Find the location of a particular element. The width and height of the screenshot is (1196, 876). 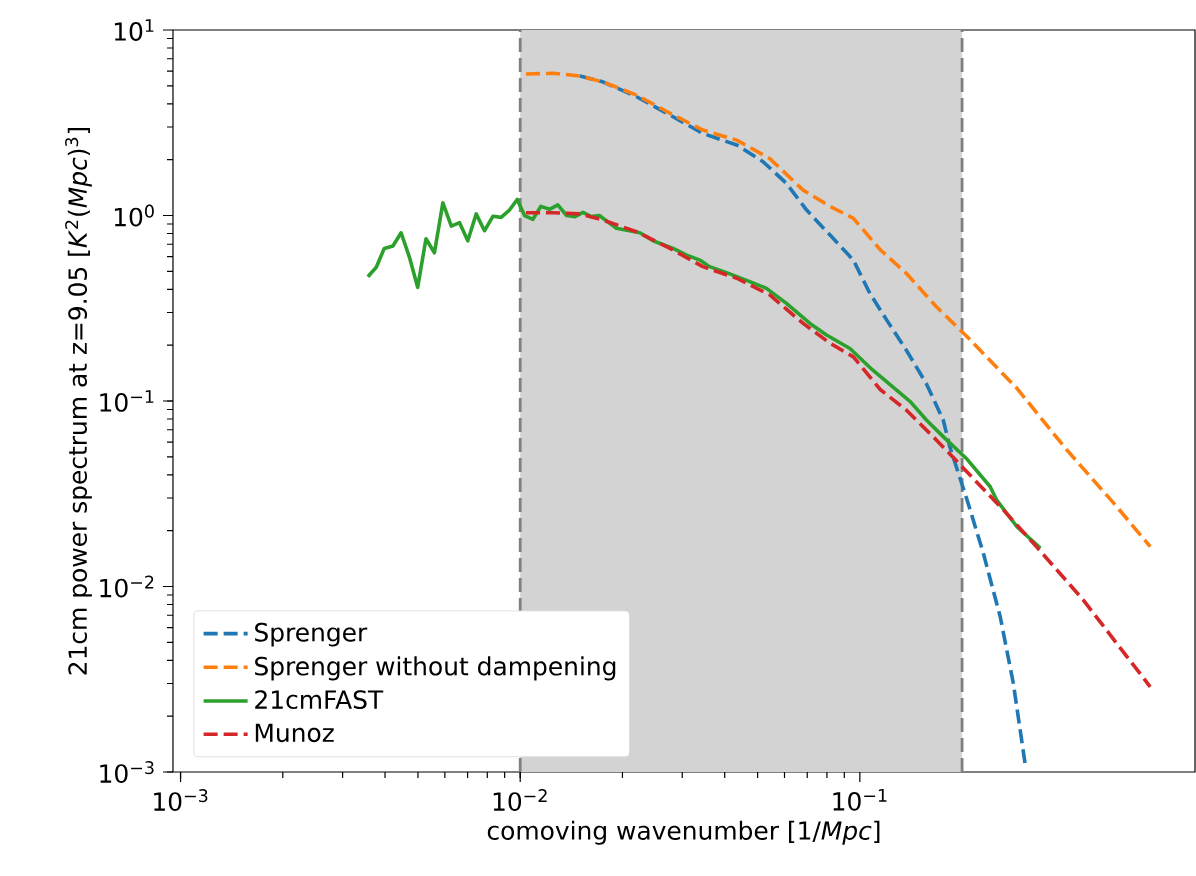

legend-label: 21cmFAST is located at coordinates (319, 700).